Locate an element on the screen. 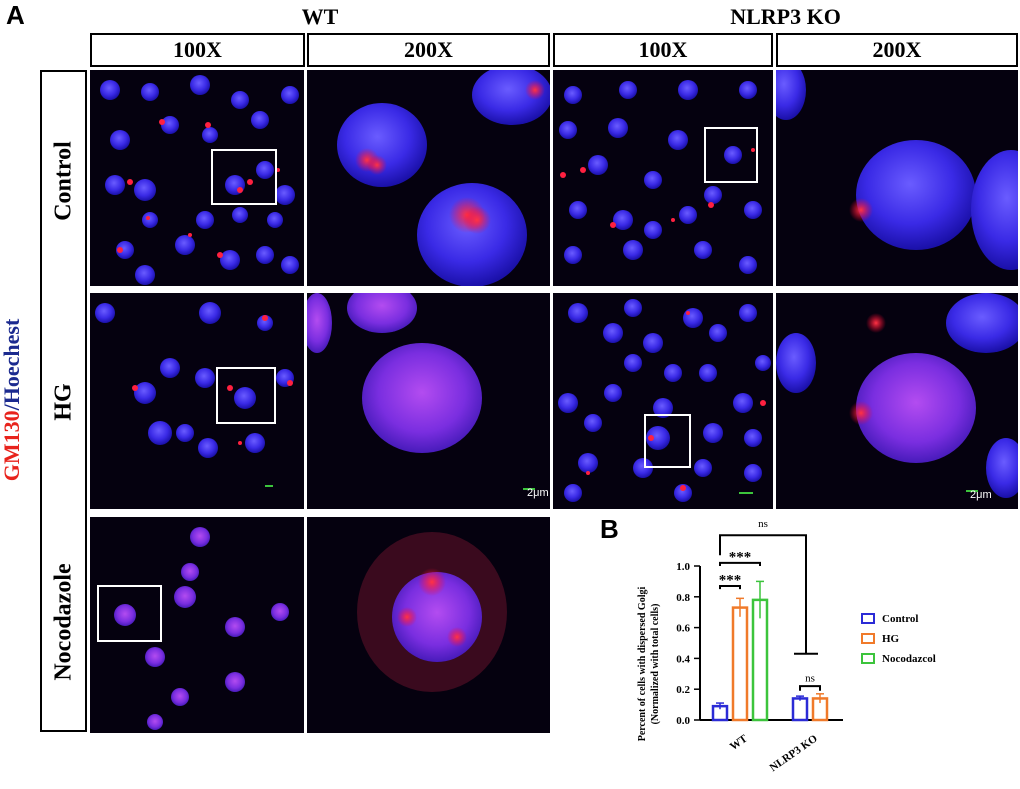 The height and width of the screenshot is (789, 1020). row-text-control: Control is located at coordinates (63, 181).